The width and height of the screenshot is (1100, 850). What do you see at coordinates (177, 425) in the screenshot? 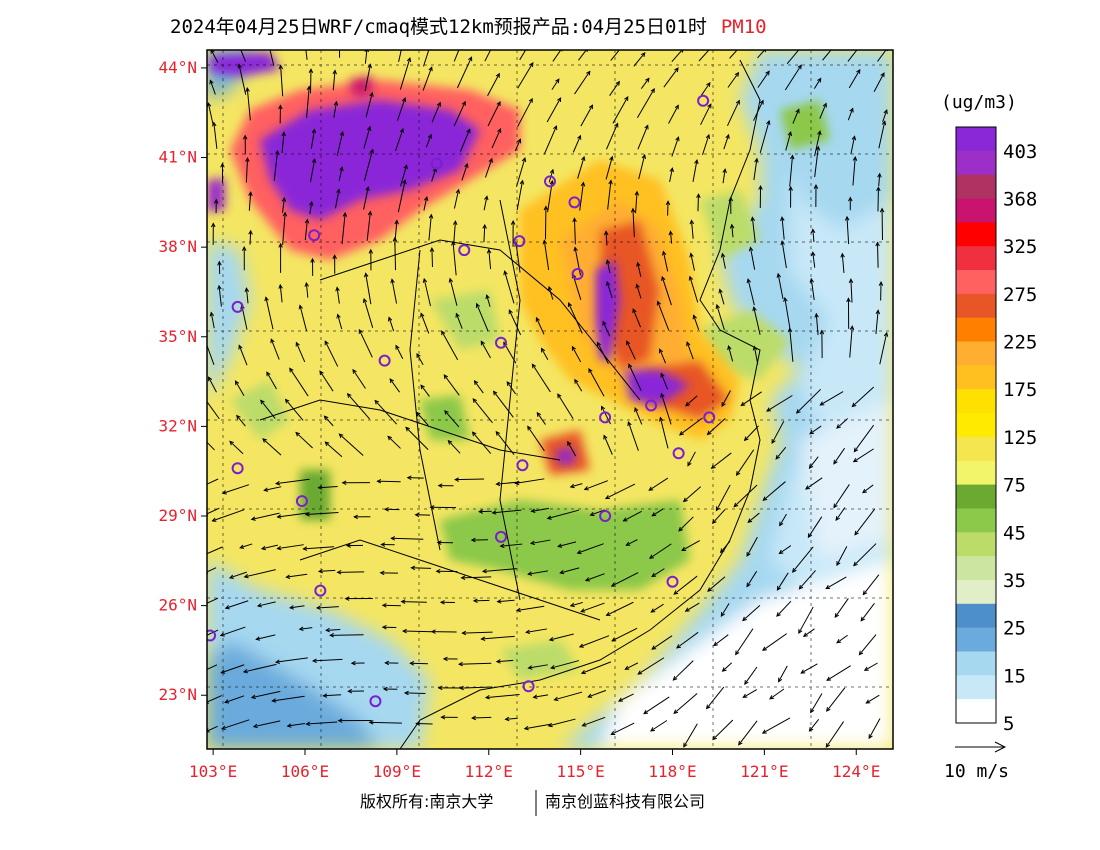
I see `lat-label: 32°N` at bounding box center [177, 425].